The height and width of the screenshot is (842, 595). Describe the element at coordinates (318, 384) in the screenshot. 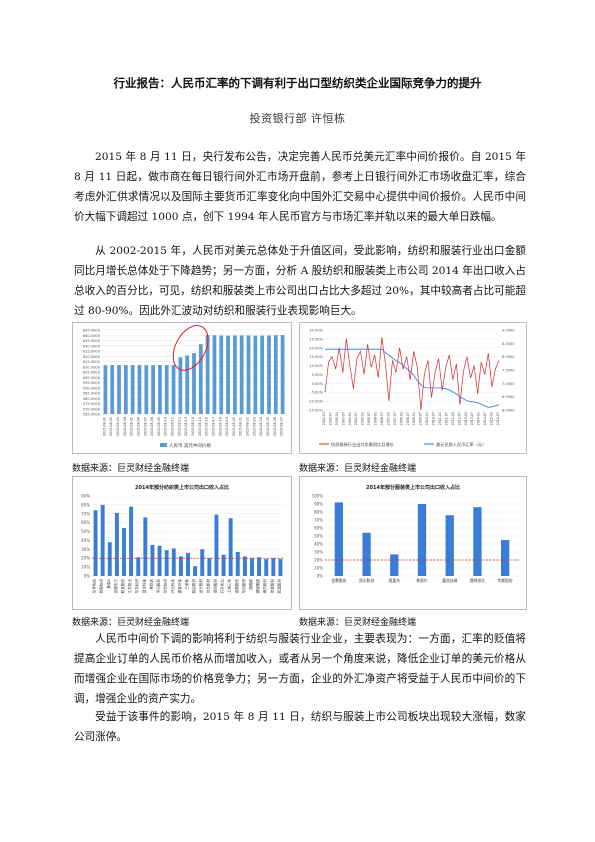

I see `chart-2-left-tick: 0.00%` at that location.